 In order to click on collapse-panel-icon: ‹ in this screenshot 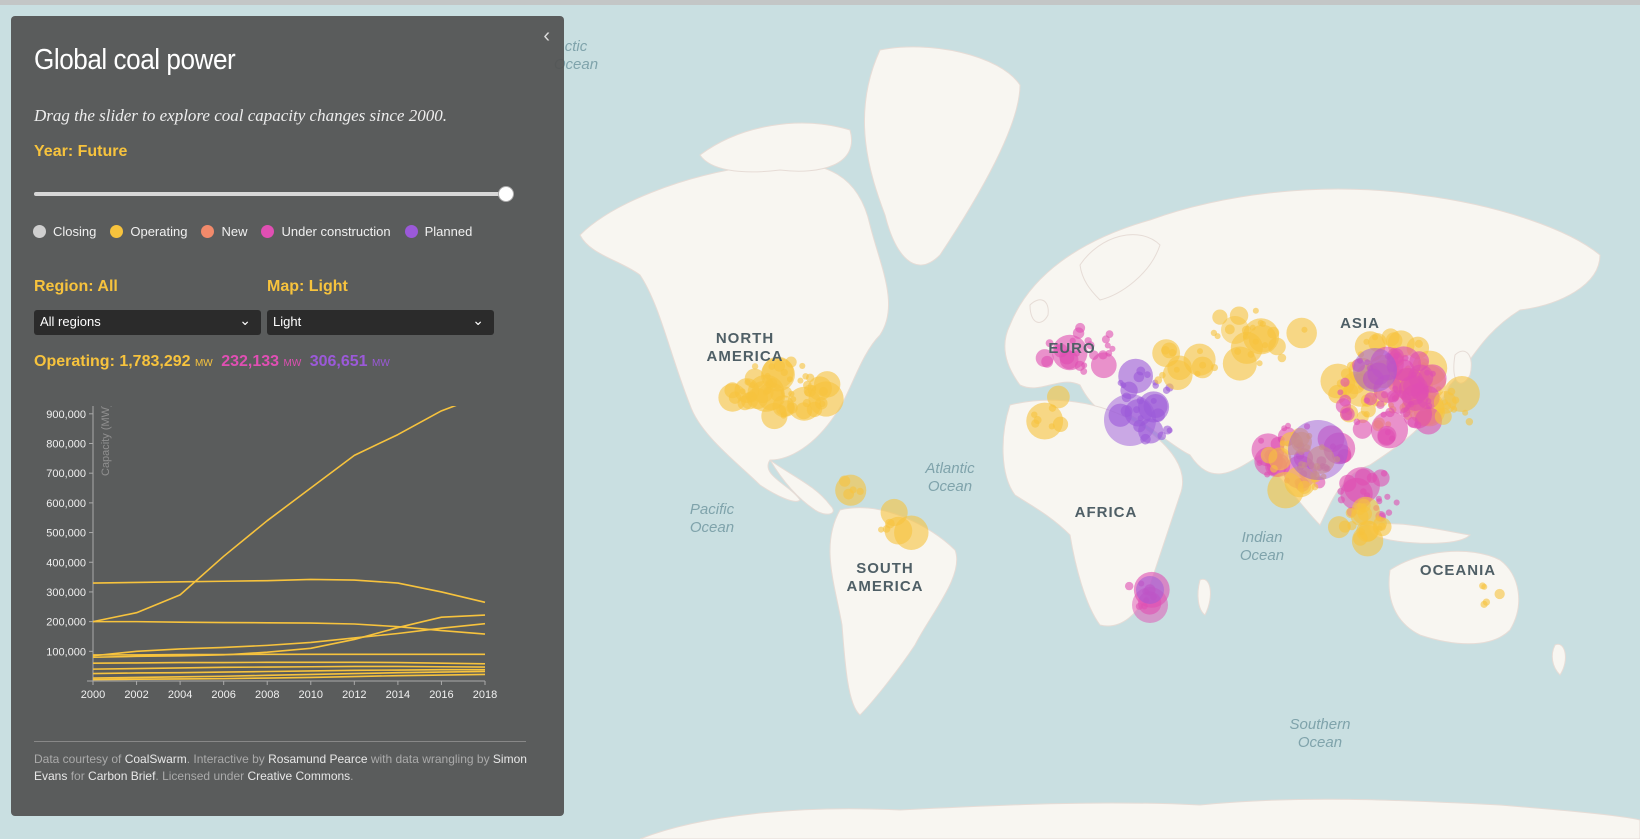, I will do `click(546, 36)`.